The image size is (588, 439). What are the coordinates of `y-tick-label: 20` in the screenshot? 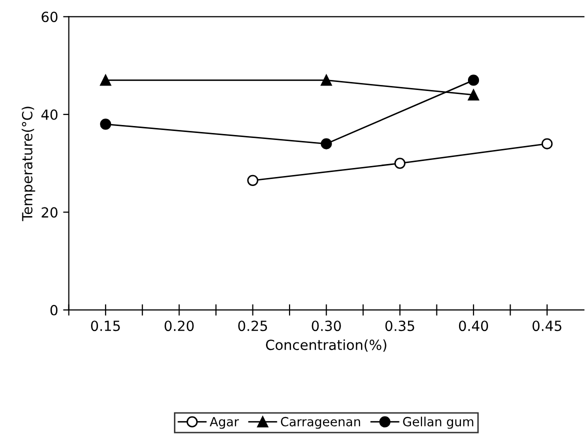 It's located at (50, 212).